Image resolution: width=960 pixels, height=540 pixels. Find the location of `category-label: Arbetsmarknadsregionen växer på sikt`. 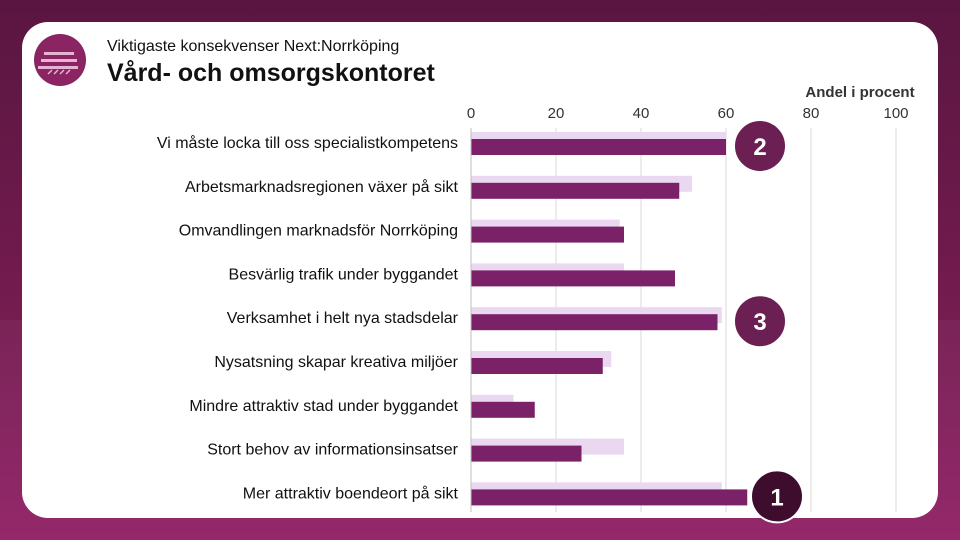

category-label: Arbetsmarknadsregionen växer på sikt is located at coordinates (322, 187).